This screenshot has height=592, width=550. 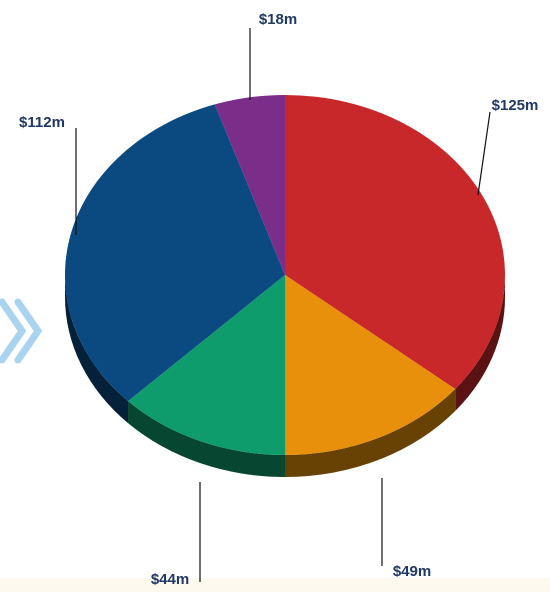 What do you see at coordinates (170, 579) in the screenshot?
I see `data-label: $44m` at bounding box center [170, 579].